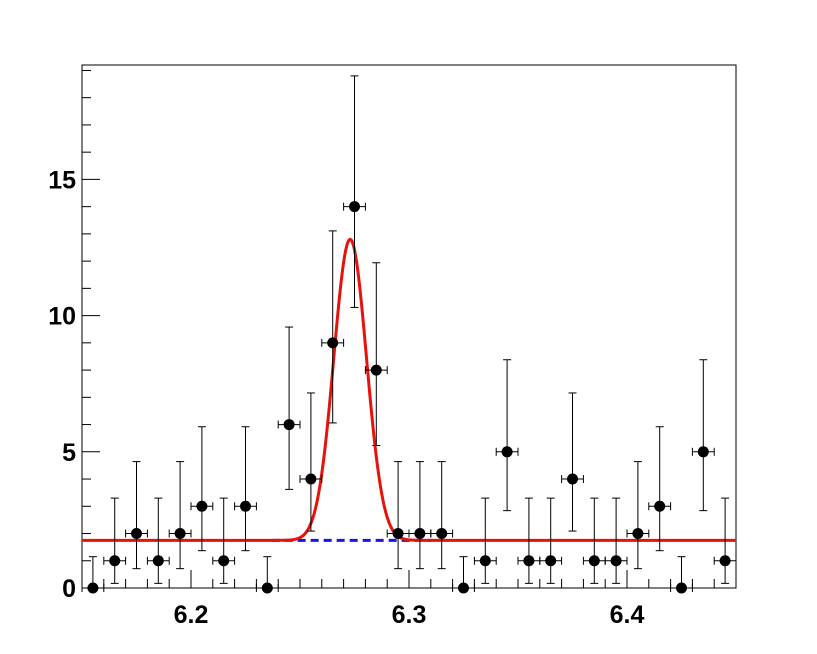 This screenshot has width=817, height=654. Describe the element at coordinates (409, 615) in the screenshot. I see `x-tick-label: 6.3` at that location.